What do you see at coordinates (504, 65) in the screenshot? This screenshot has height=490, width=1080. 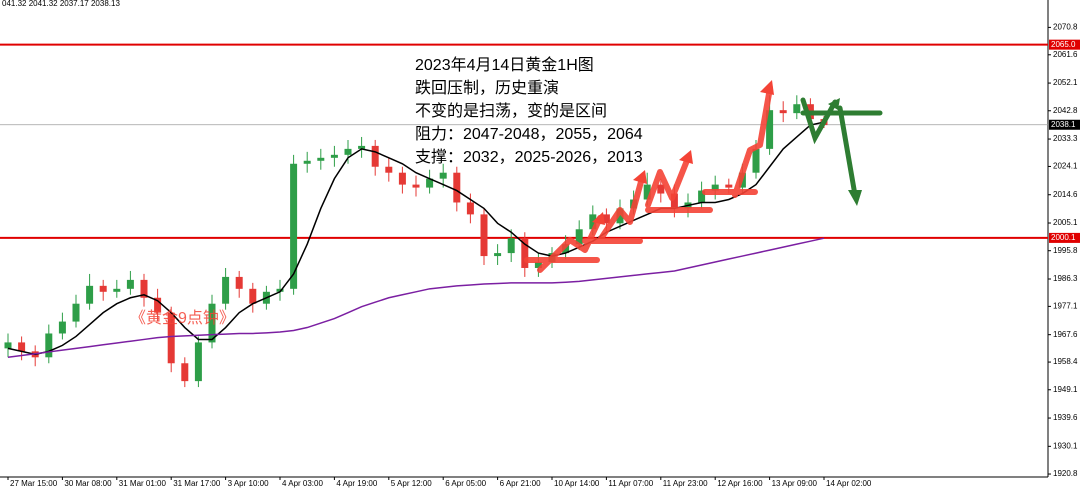 I see `annotation-line: 2023年4月14日黄金1H图` at bounding box center [504, 65].